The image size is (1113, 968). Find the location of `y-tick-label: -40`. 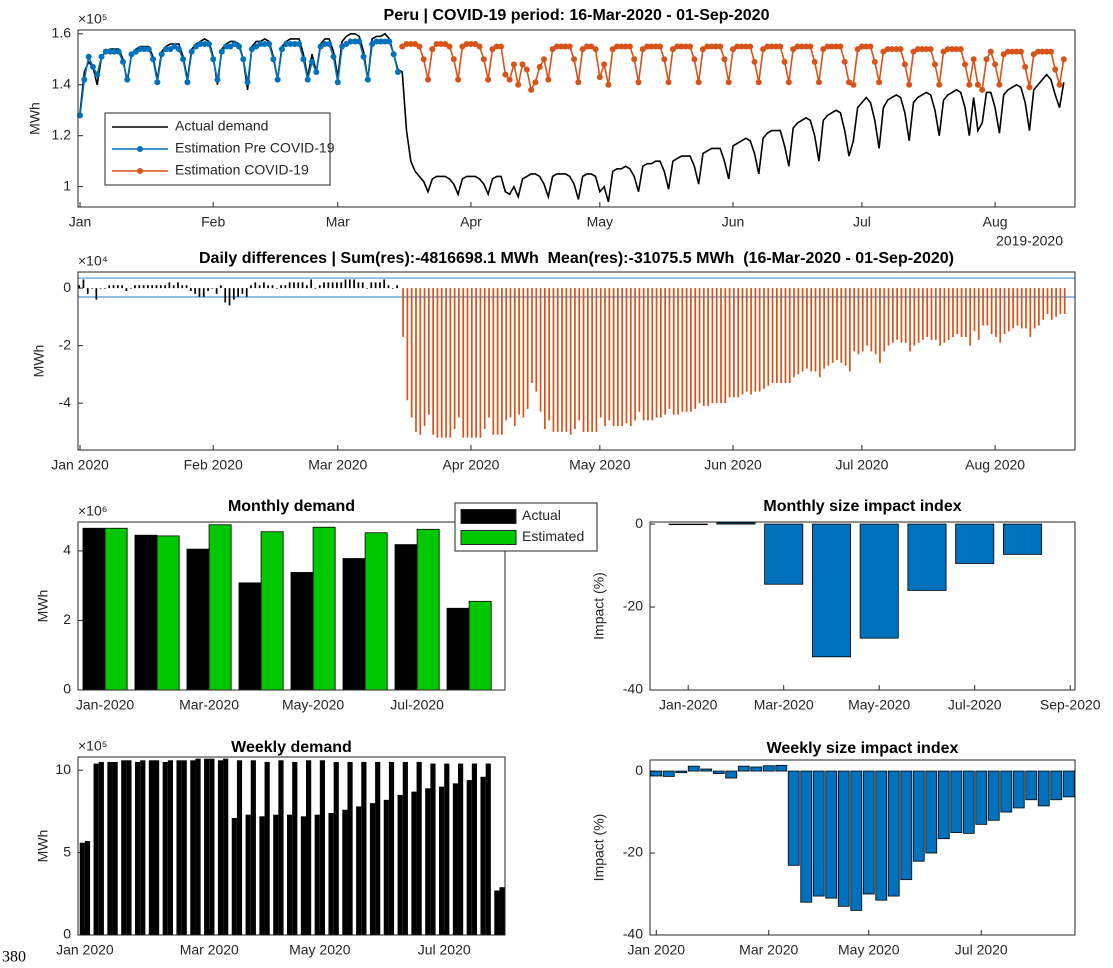

y-tick-label: -40 is located at coordinates (633, 689).